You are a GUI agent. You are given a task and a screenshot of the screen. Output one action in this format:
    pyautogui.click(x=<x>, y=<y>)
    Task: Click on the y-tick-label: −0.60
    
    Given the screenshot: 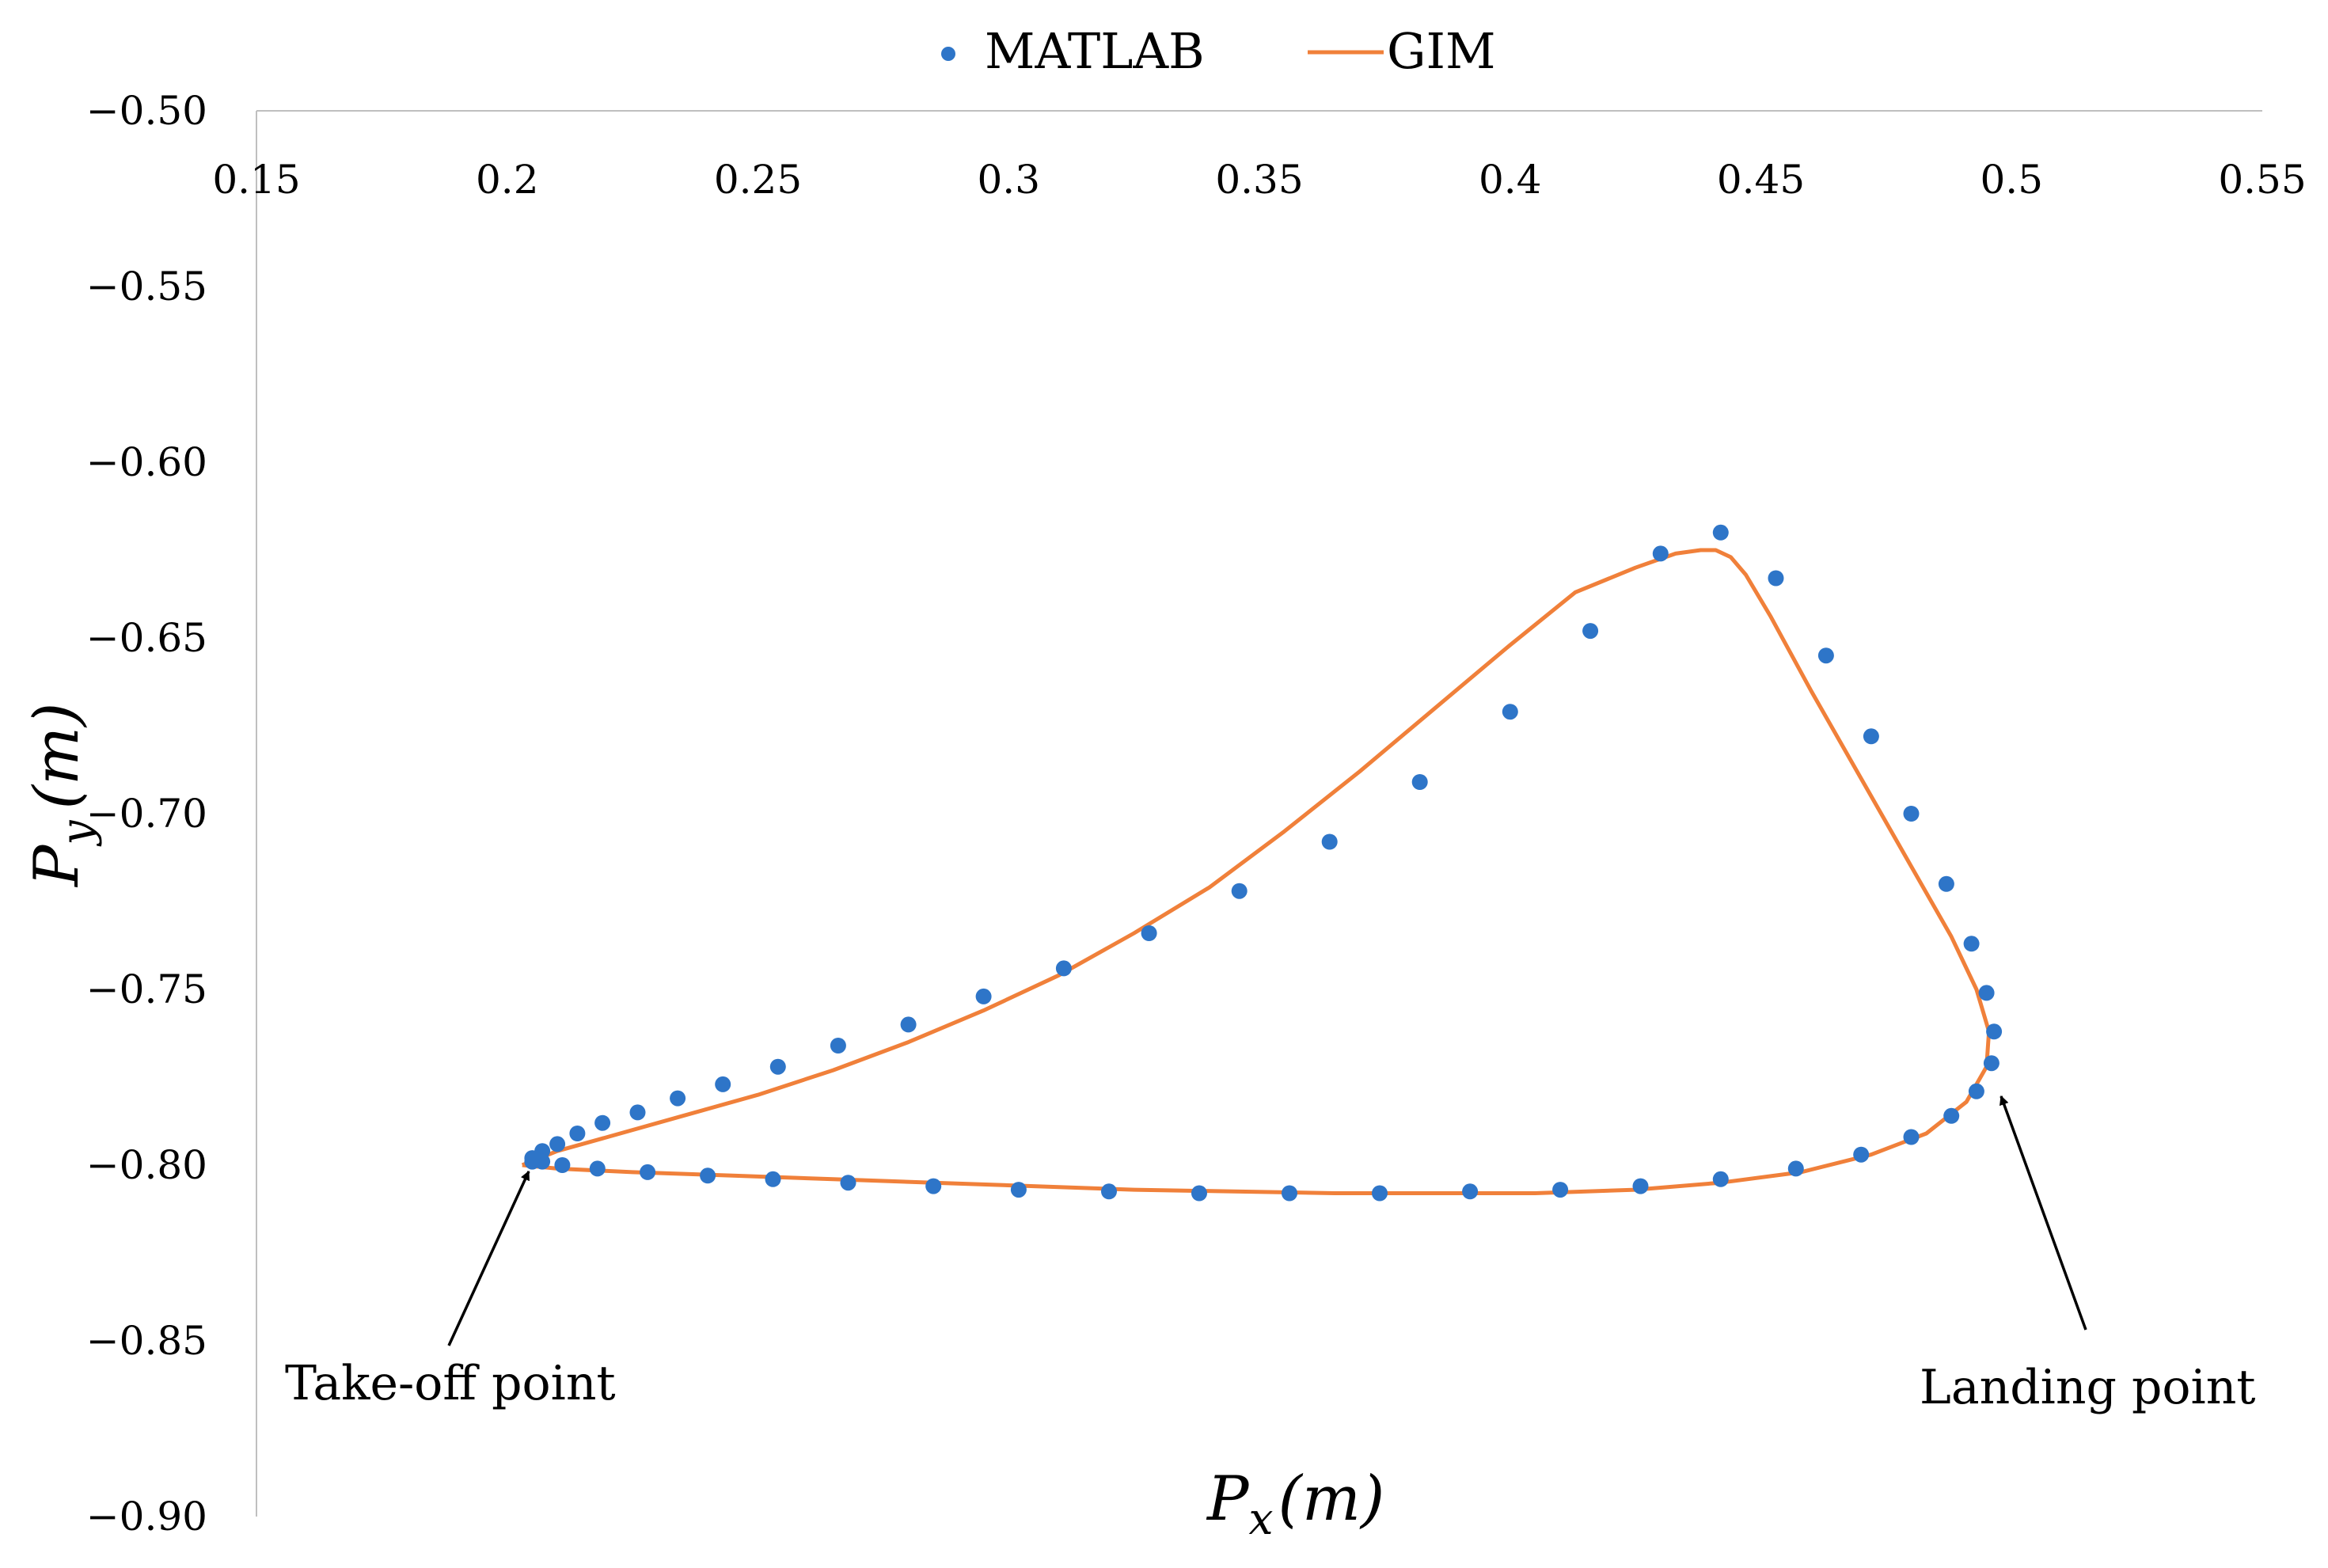 What is the action you would take?
    pyautogui.click(x=146, y=462)
    